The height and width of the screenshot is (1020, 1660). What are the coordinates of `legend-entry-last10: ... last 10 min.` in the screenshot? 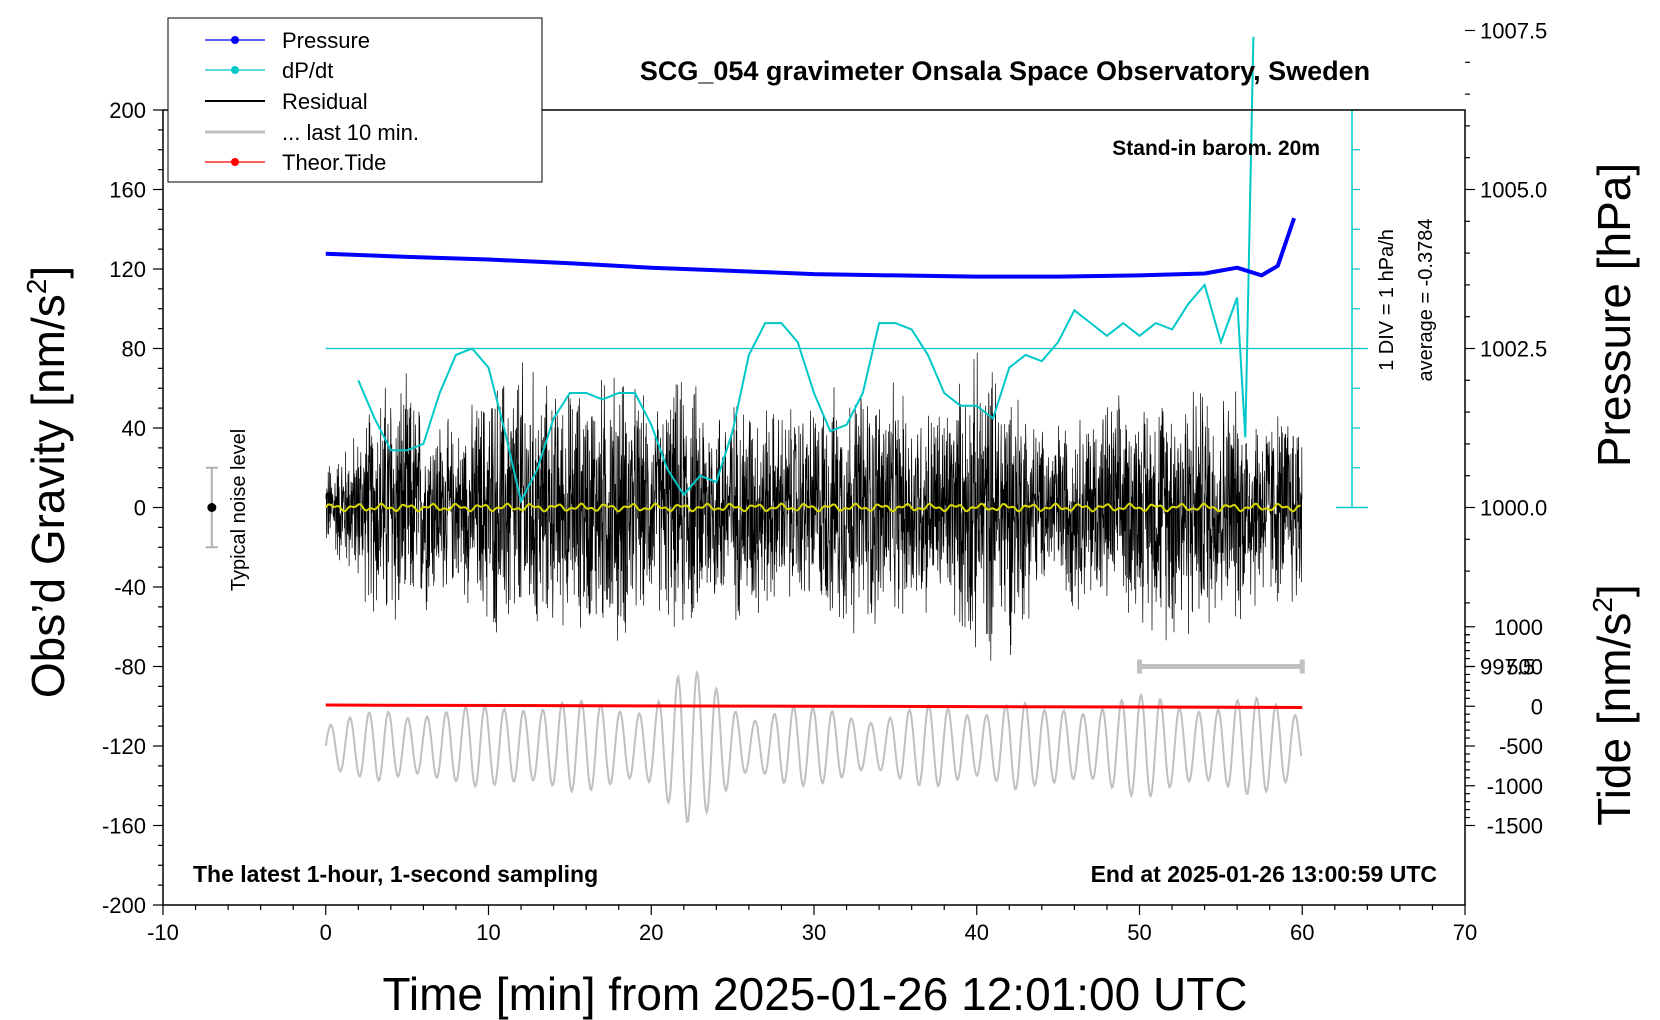 It's located at (312, 132).